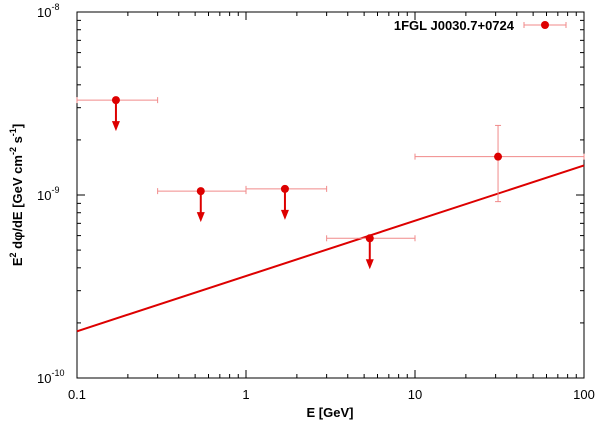 The image size is (600, 425). I want to click on y-axis-label-sup-cm: -2, so click(13, 151).